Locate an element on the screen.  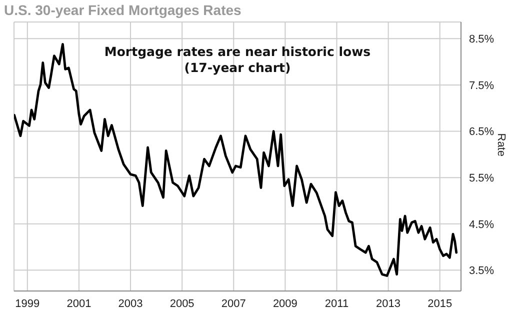
y-axis-title: Rate is located at coordinates (501, 144).